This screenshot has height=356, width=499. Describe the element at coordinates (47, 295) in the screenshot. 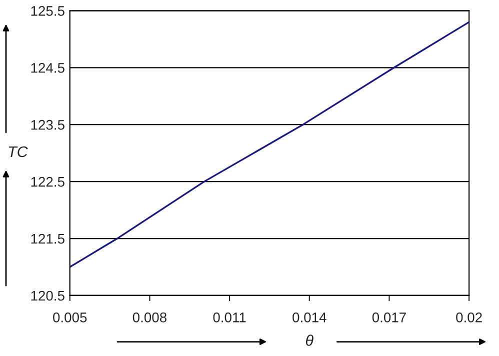

I see `y-tick-label: 120.5` at that location.